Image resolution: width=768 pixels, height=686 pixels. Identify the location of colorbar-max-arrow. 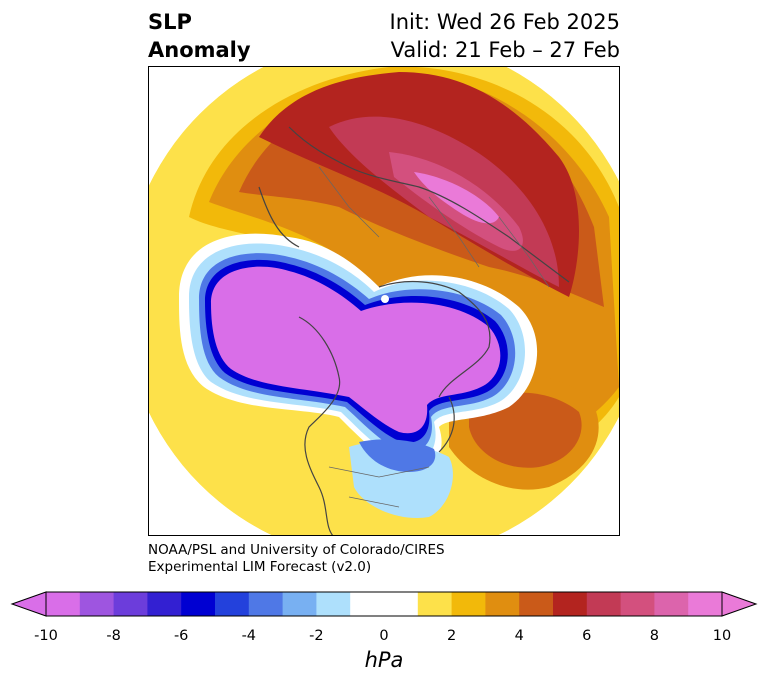
(739, 604).